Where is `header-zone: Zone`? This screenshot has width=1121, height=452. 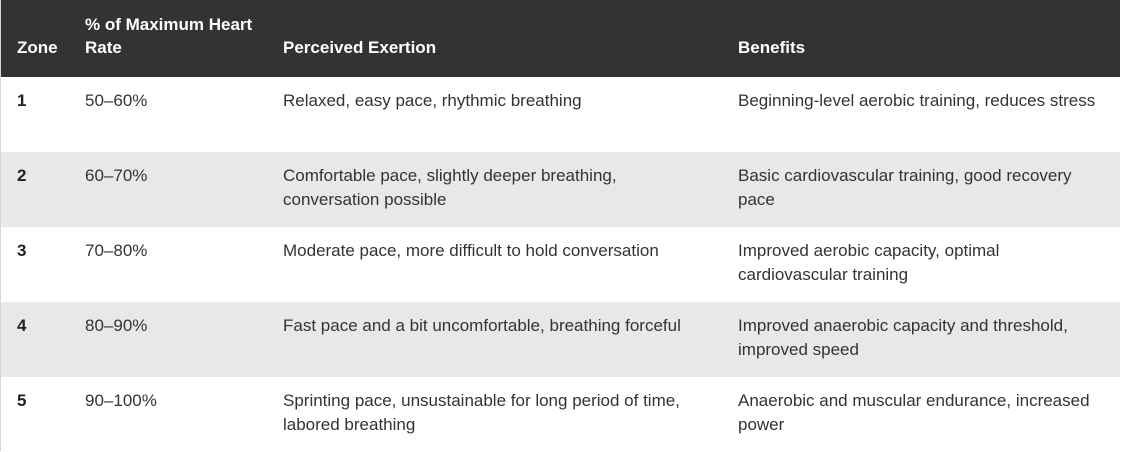 header-zone: Zone is located at coordinates (37, 47).